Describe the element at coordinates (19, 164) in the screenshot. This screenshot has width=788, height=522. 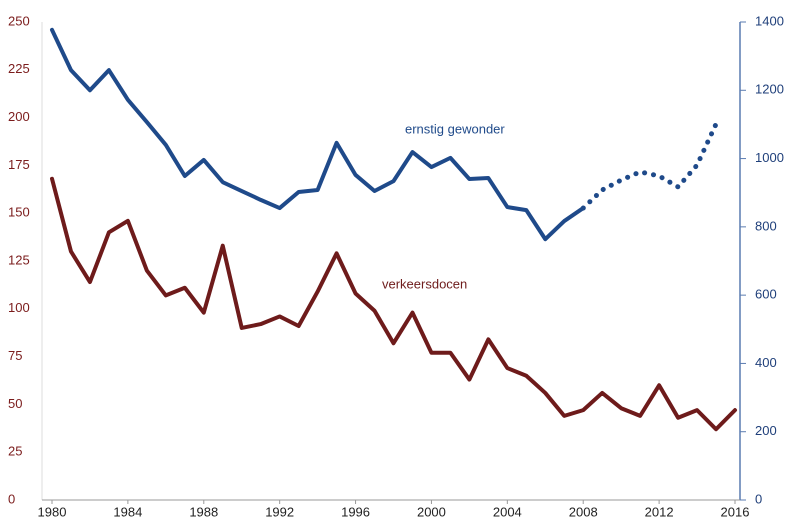
I see `y-tick-label: 175` at that location.